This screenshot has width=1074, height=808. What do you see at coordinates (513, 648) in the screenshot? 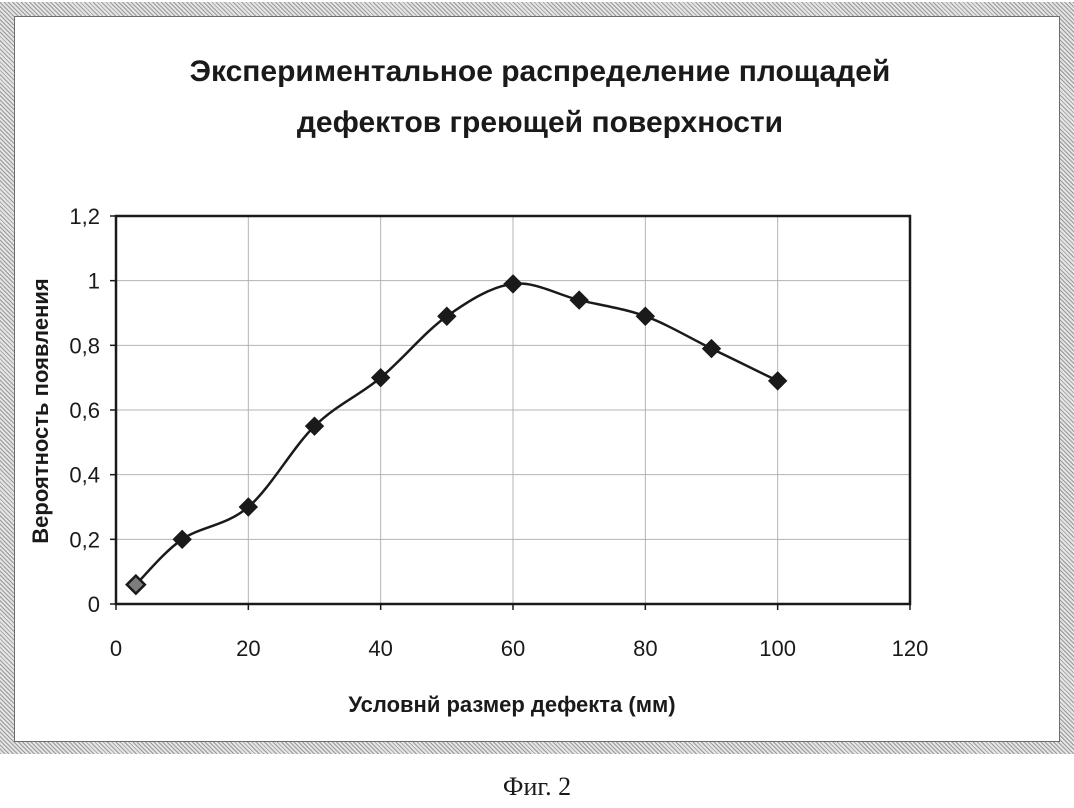
I see `x-tick-label: 60` at bounding box center [513, 648].